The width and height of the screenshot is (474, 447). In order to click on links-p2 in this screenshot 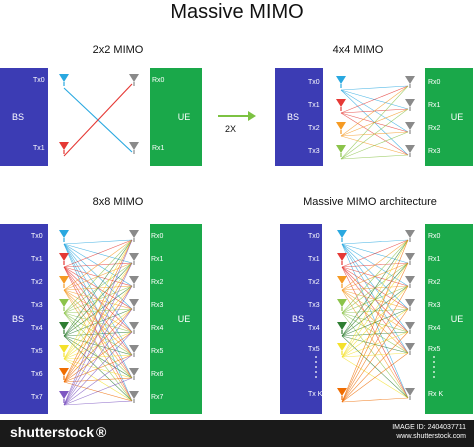, I will do `click(98, 120)`.